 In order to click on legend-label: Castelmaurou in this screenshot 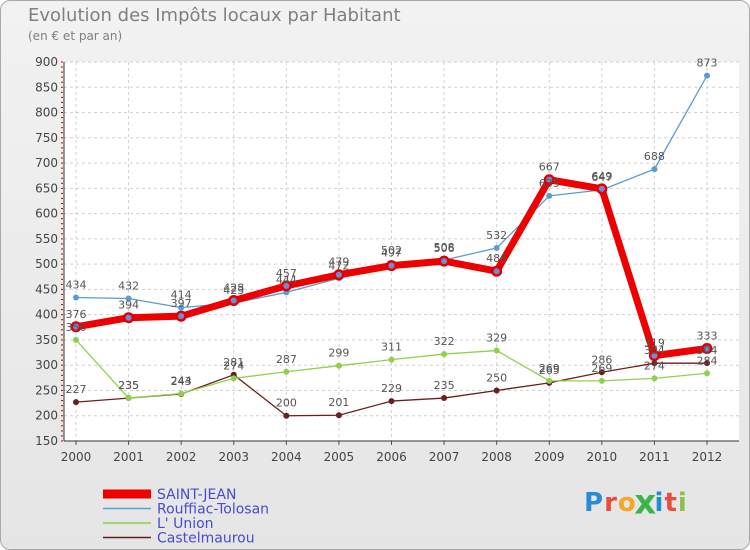, I will do `click(206, 539)`.